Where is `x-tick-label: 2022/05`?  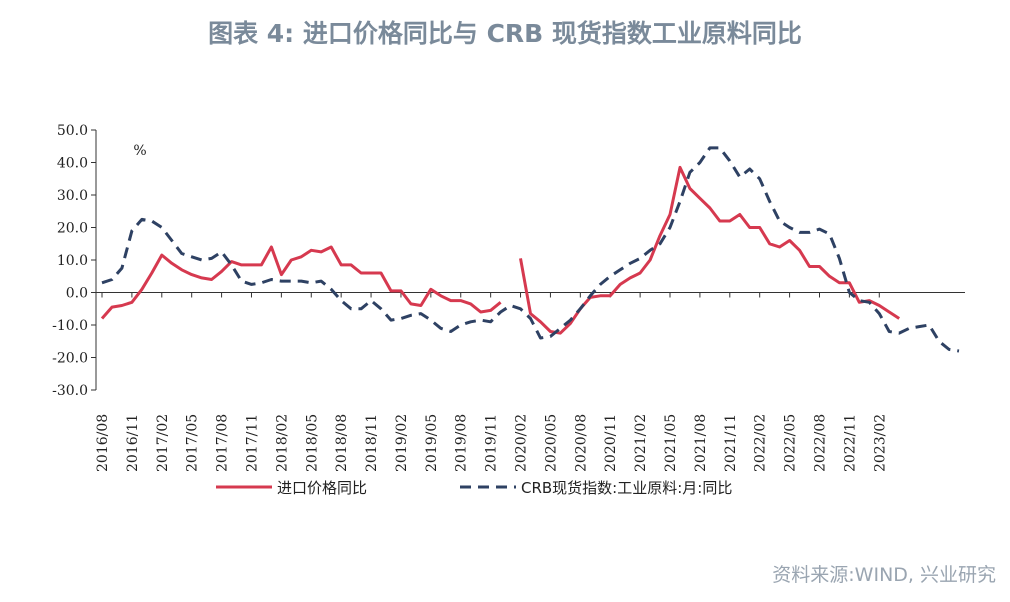 x-tick-label: 2022/05 is located at coordinates (791, 443).